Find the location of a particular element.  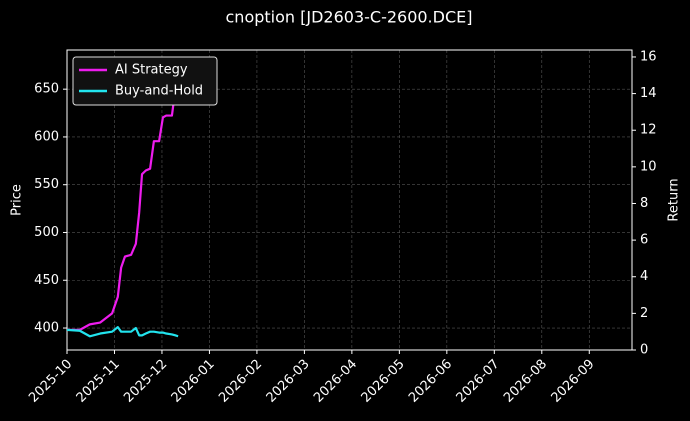

y2-tick-label: 2 is located at coordinates (644, 313).